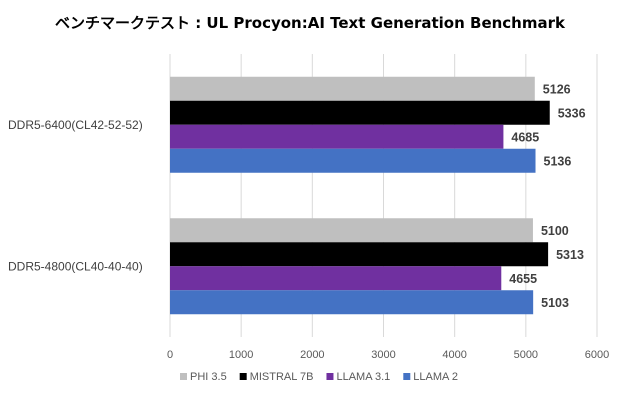 The height and width of the screenshot is (400, 620). What do you see at coordinates (363, 377) in the screenshot?
I see `legend-label: LLAMA 3.1` at bounding box center [363, 377].